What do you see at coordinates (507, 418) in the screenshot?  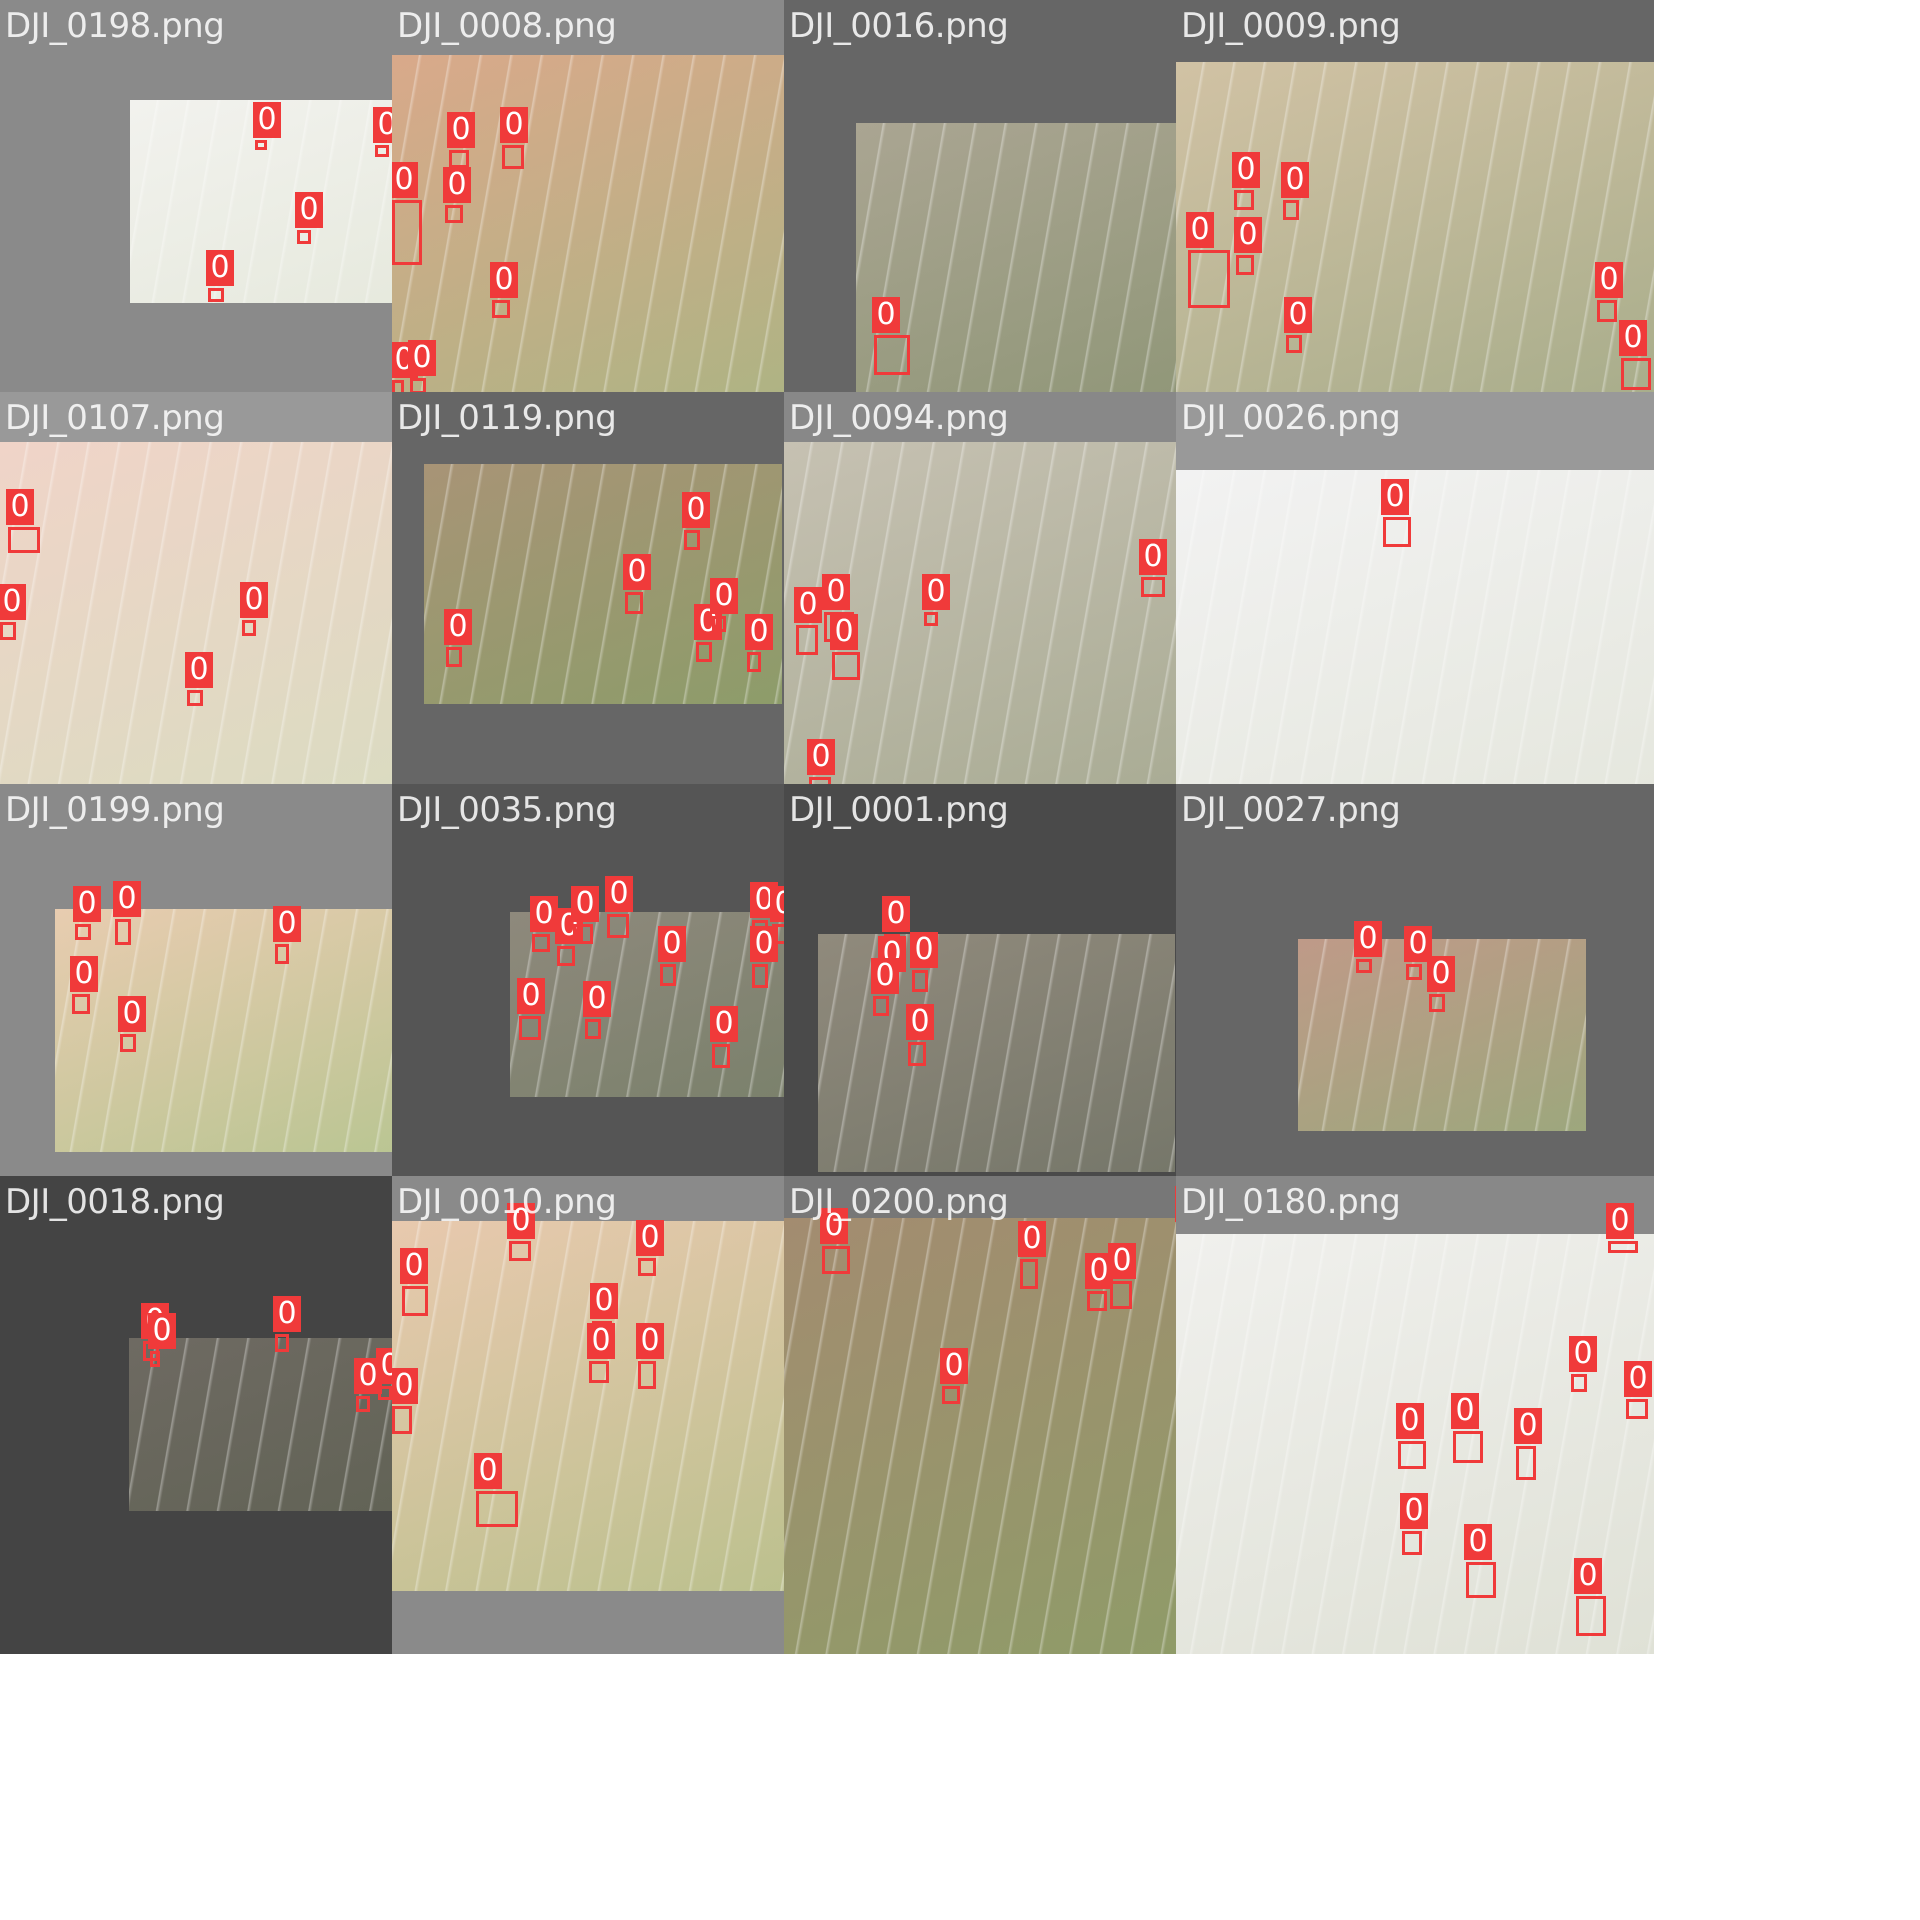 I see `filename-label: DJI_0119.png` at bounding box center [507, 418].